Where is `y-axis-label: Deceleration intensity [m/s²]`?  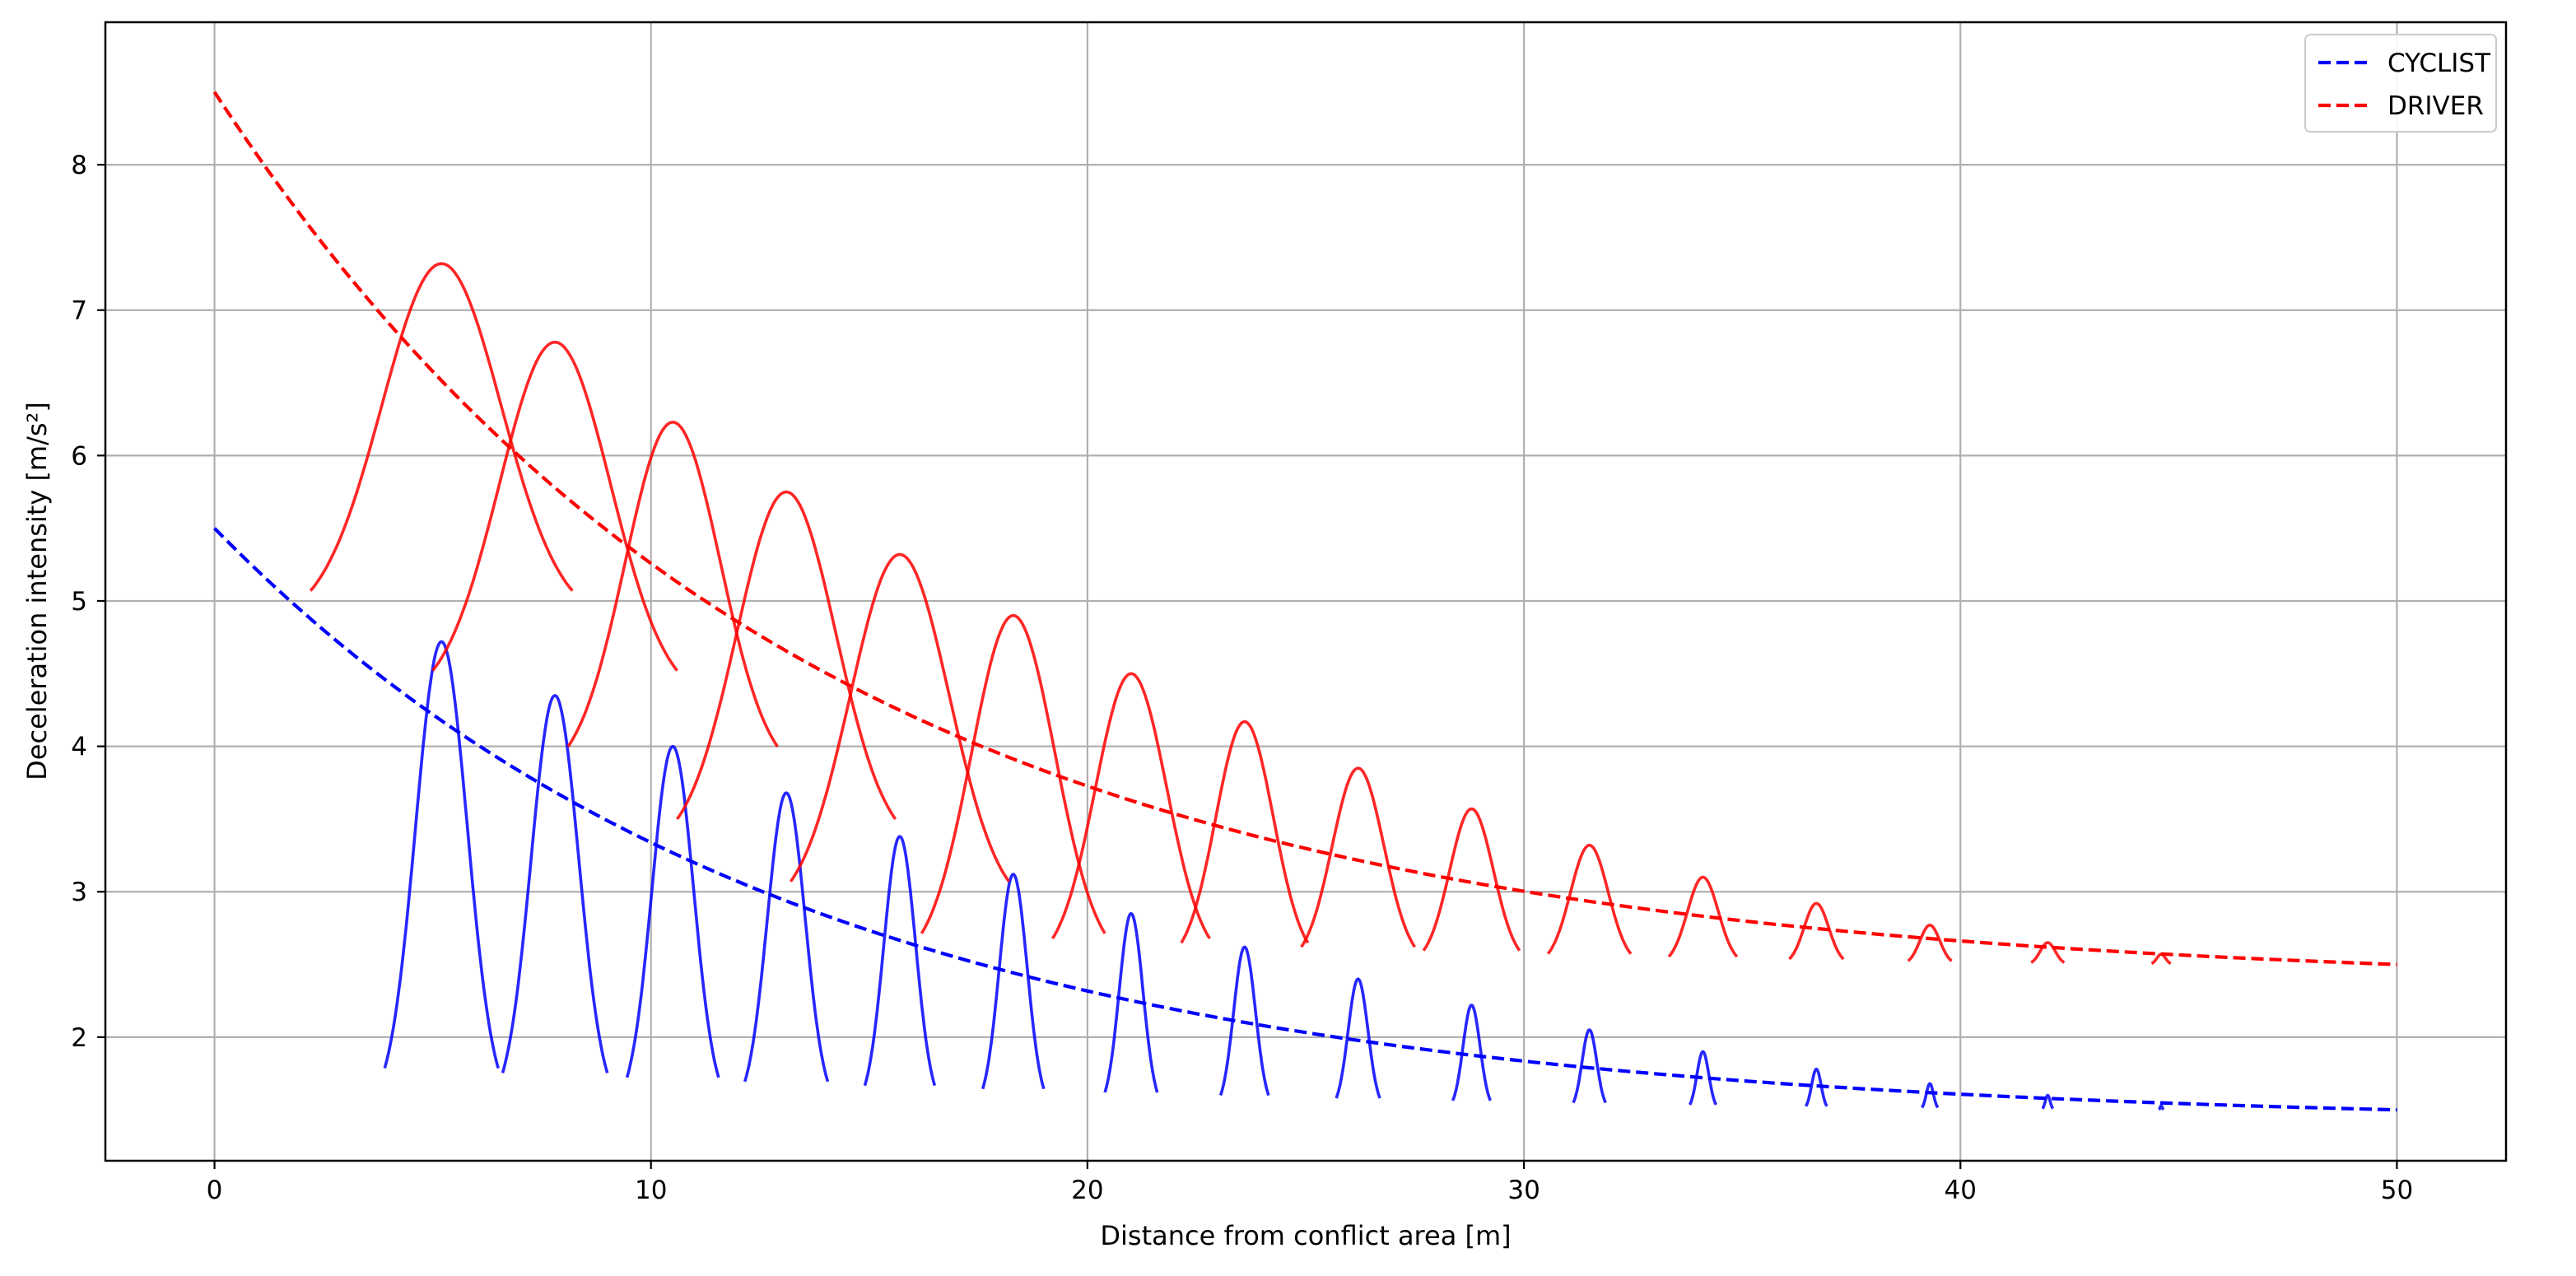 y-axis-label: Deceleration intensity [m/s²] is located at coordinates (37, 591).